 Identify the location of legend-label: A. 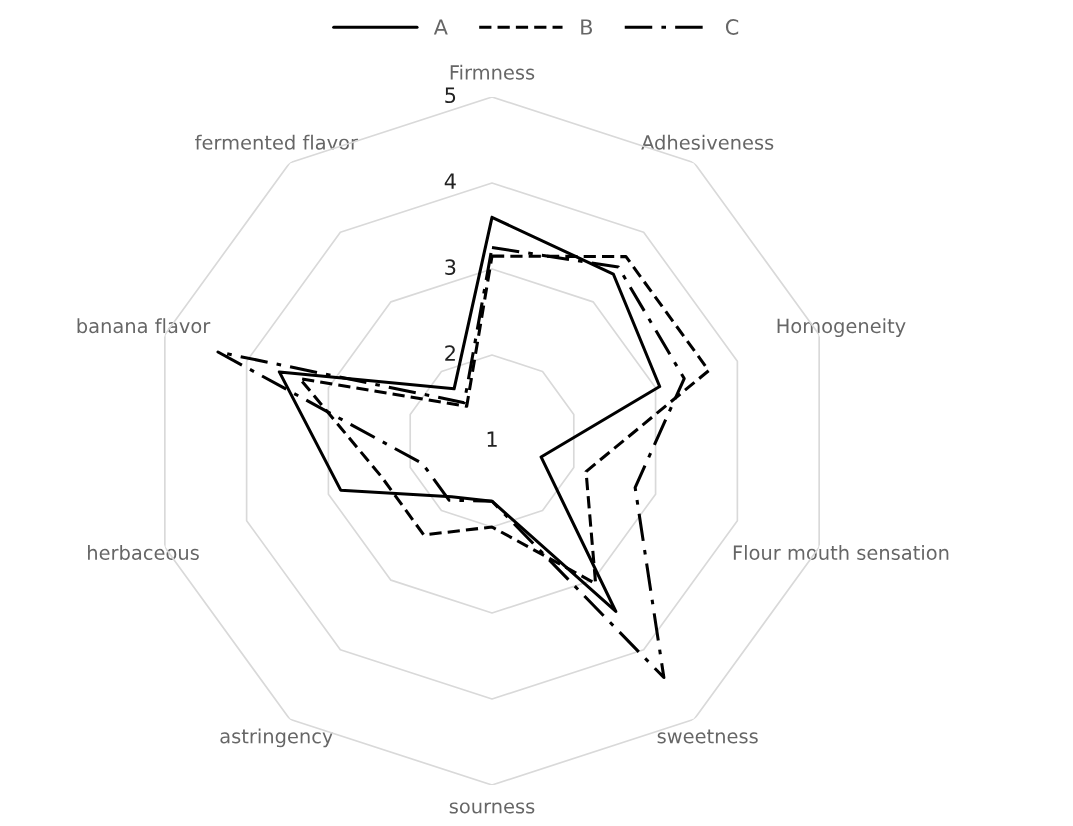
(440, 27).